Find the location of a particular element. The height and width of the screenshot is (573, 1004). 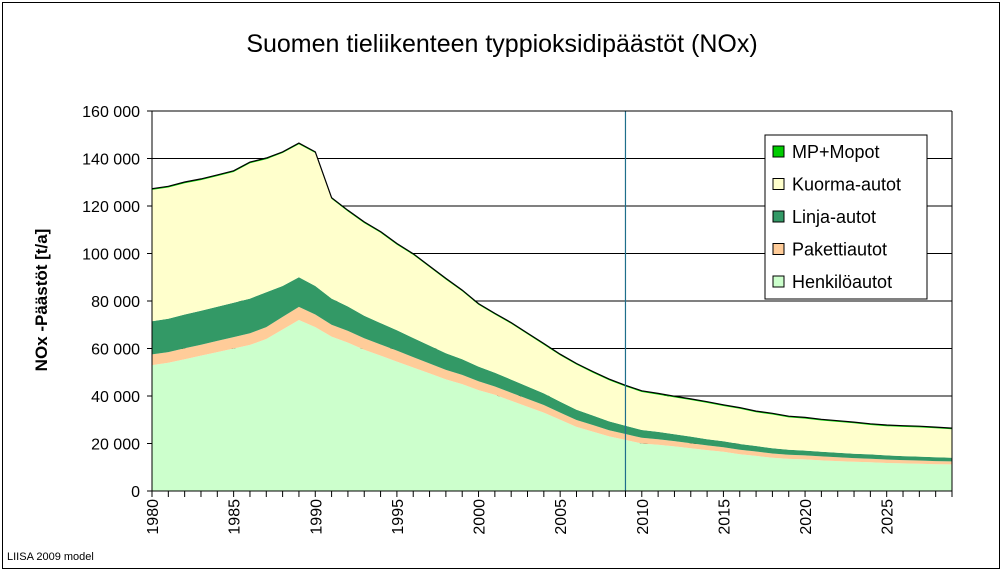

y-tick-label: 40 000 is located at coordinates (115, 397).